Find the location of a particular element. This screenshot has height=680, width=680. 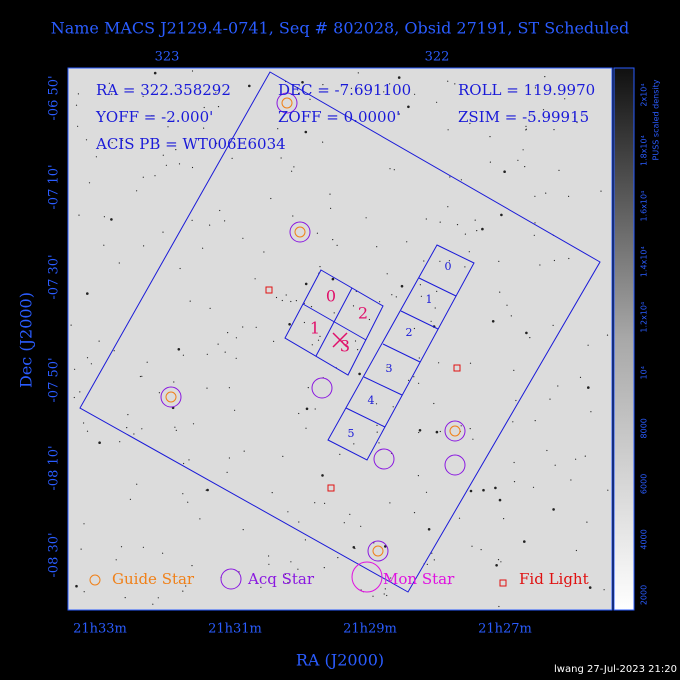

colorbar-label: 2000 is located at coordinates (644, 595).